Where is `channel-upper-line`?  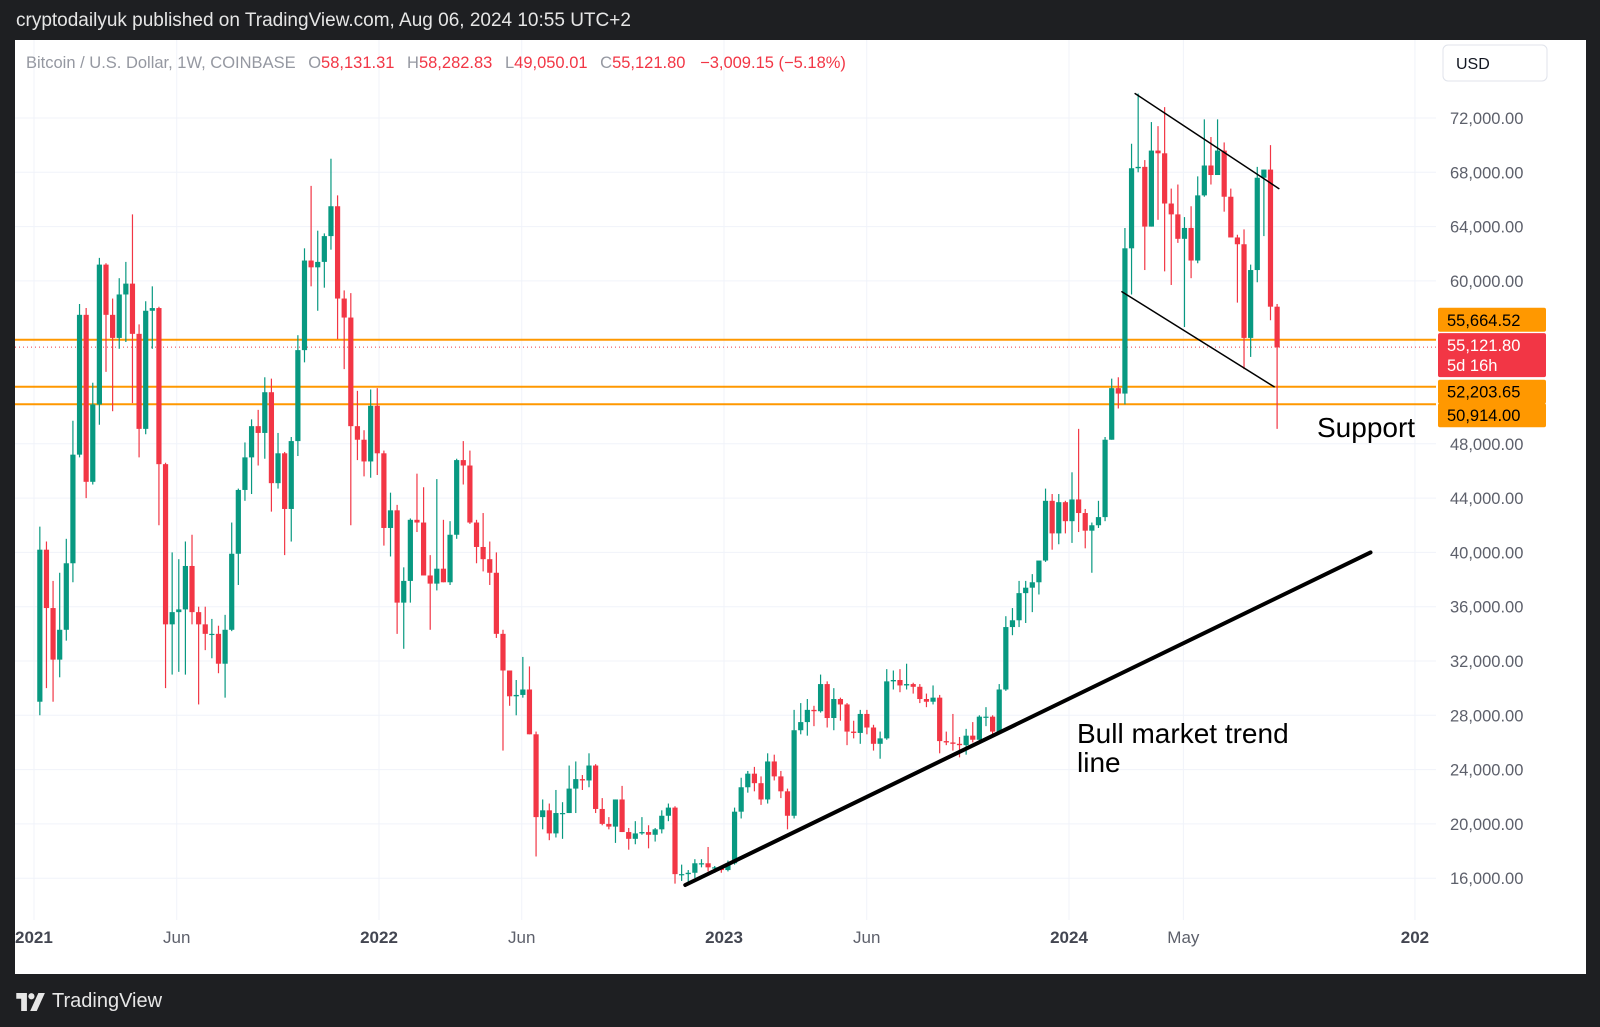 channel-upper-line is located at coordinates (1207, 141).